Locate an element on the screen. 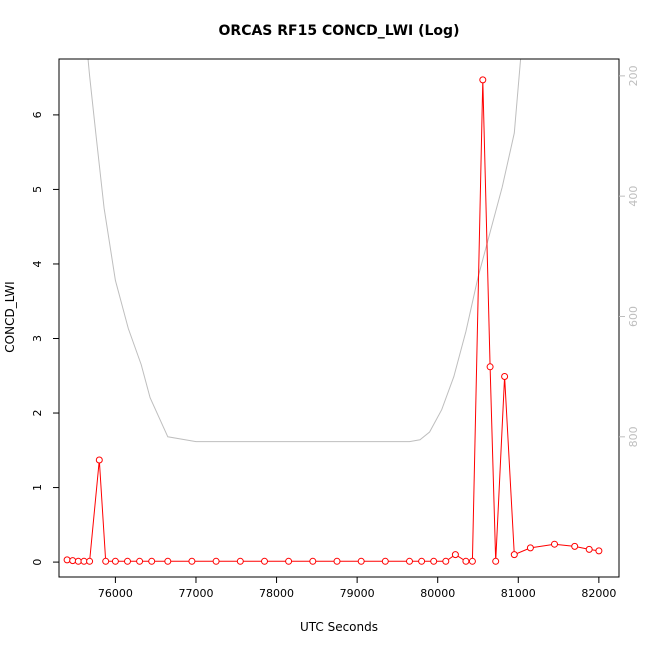  y-tick-label: 6 is located at coordinates (37, 114).